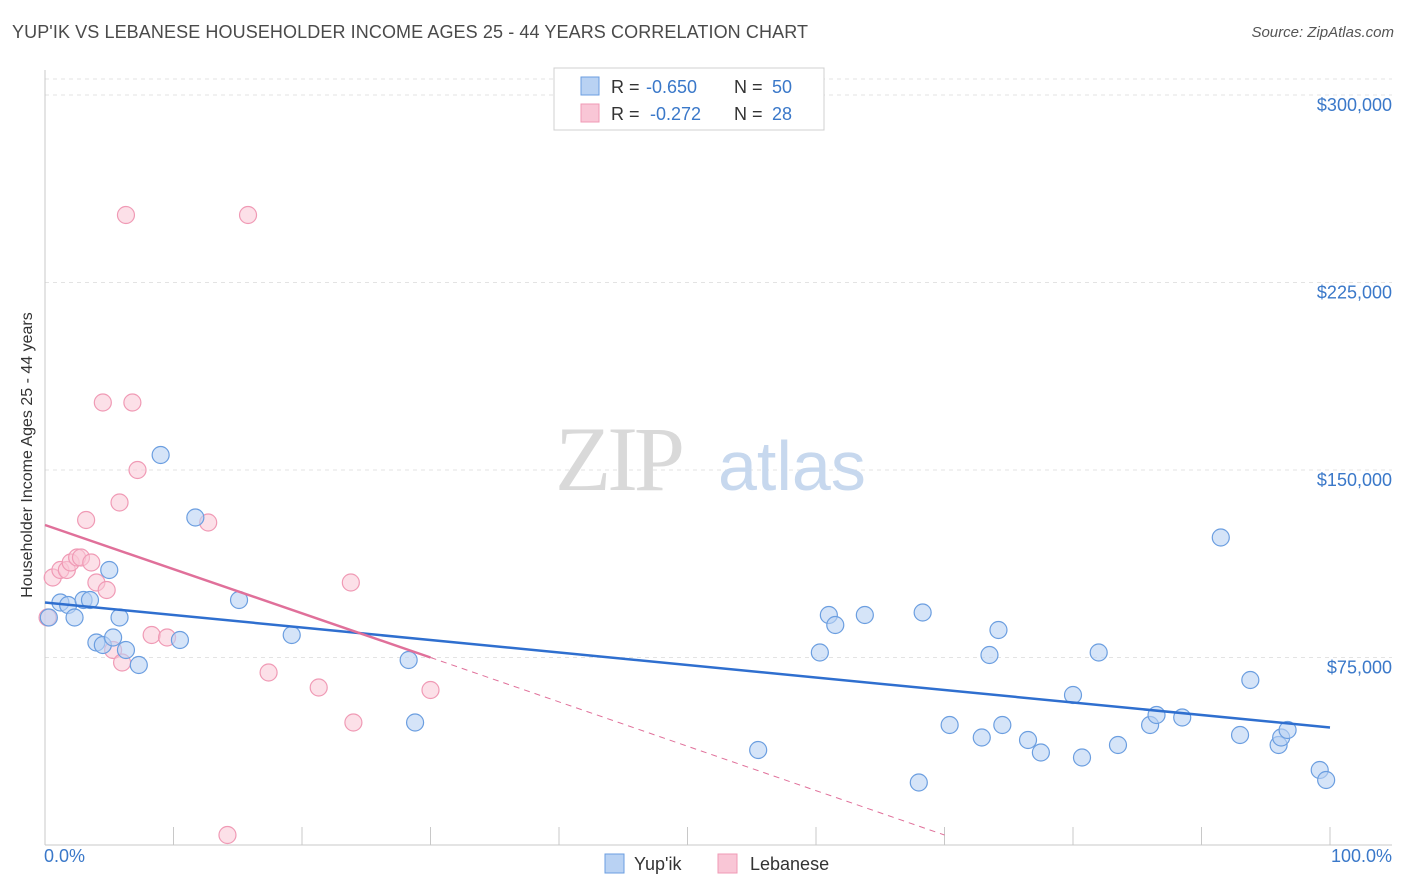 This screenshot has height=892, width=1406. I want to click on source-label: Source: ZipAtlas.com, so click(1322, 32).